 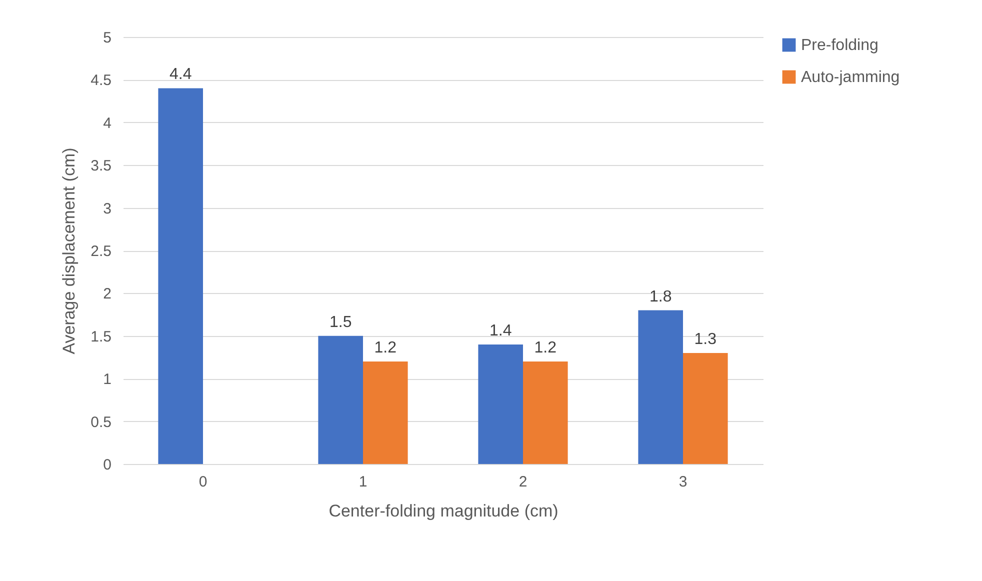 What do you see at coordinates (101, 422) in the screenshot?
I see `y-tick-label: 0.5` at bounding box center [101, 422].